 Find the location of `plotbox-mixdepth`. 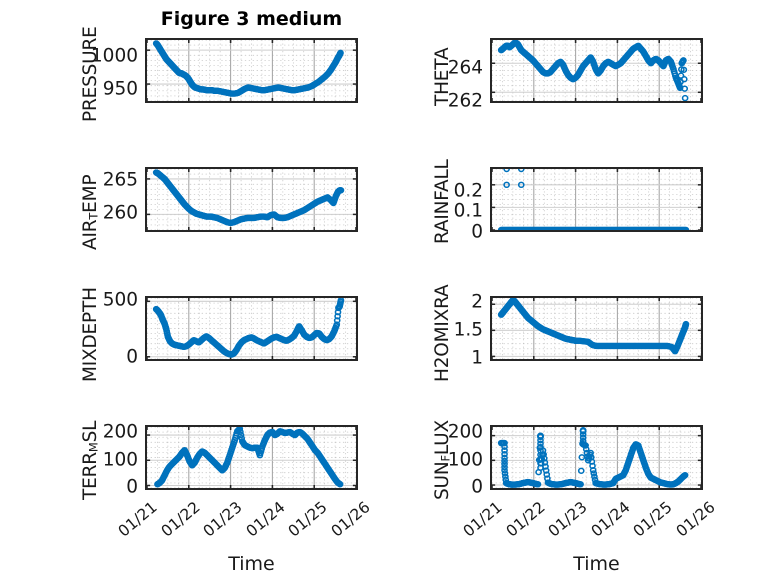

plotbox-mixdepth is located at coordinates (251, 328).